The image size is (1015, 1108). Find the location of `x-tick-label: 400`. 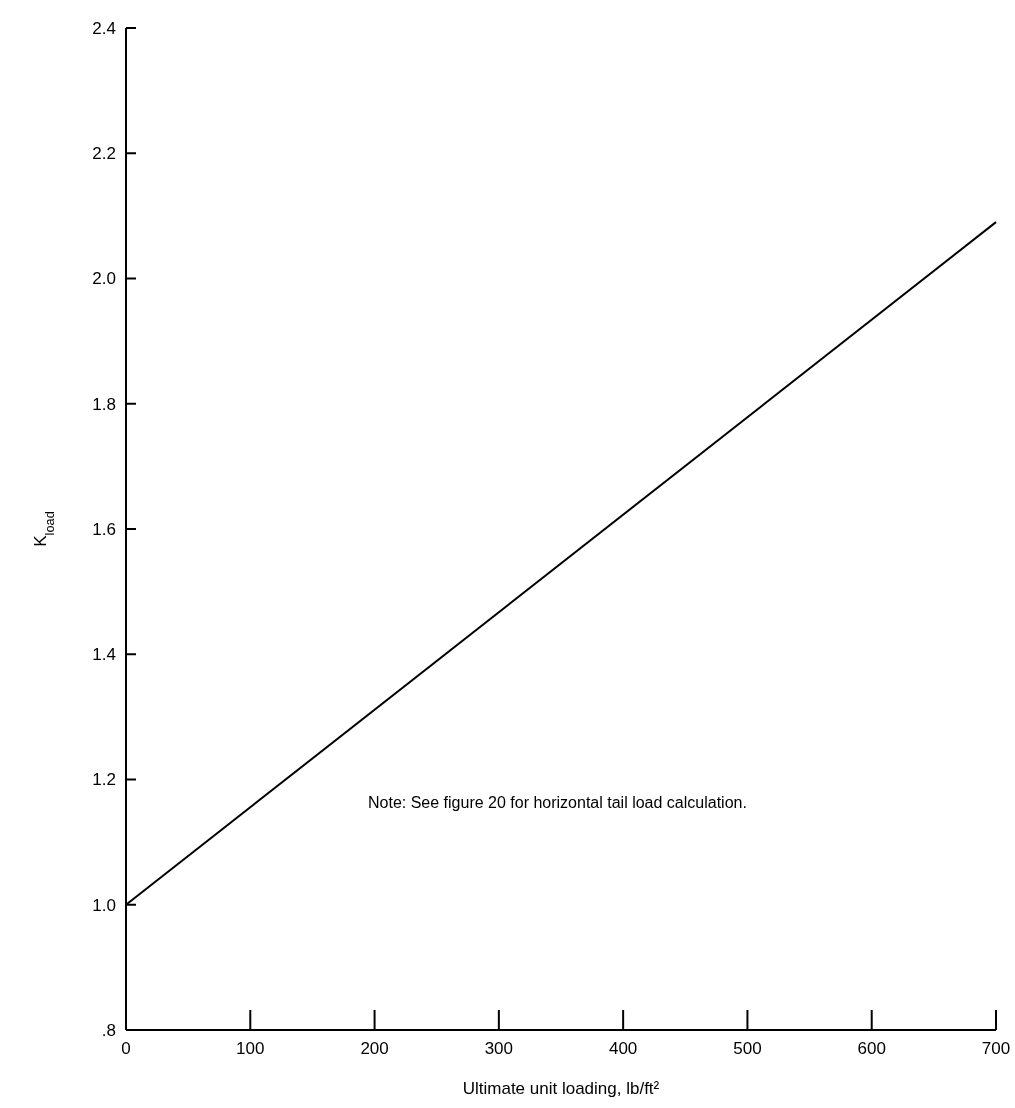

x-tick-label: 400 is located at coordinates (623, 1048).